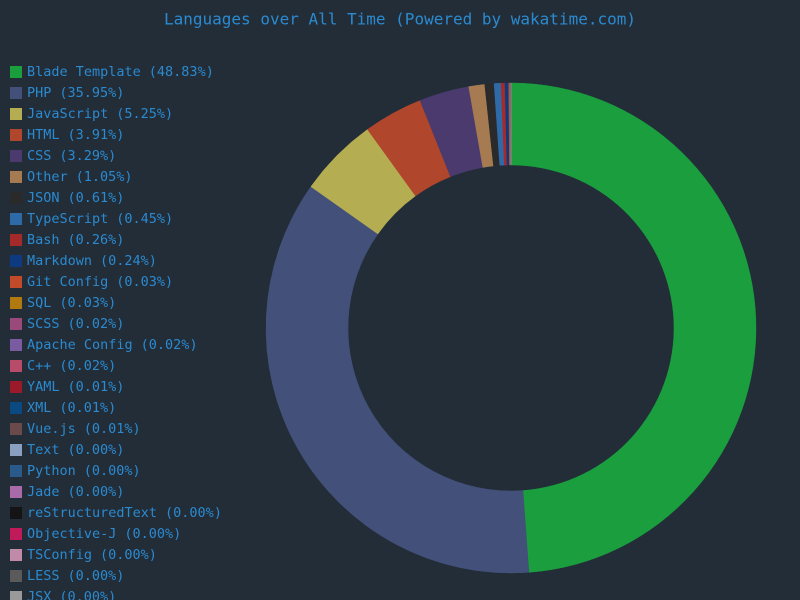 The image size is (800, 600). I want to click on legend-label: SQL (0.03%), so click(71, 303).